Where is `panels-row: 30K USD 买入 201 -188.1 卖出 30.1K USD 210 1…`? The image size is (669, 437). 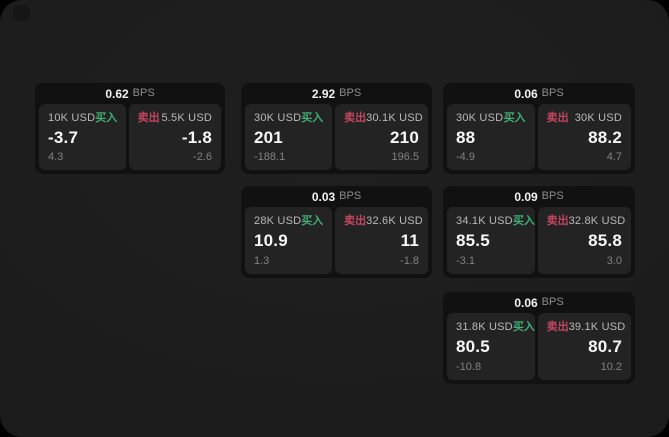 panels-row: 30K USD 买入 201 -188.1 卖出 30.1K USD 210 1… is located at coordinates (336, 137).